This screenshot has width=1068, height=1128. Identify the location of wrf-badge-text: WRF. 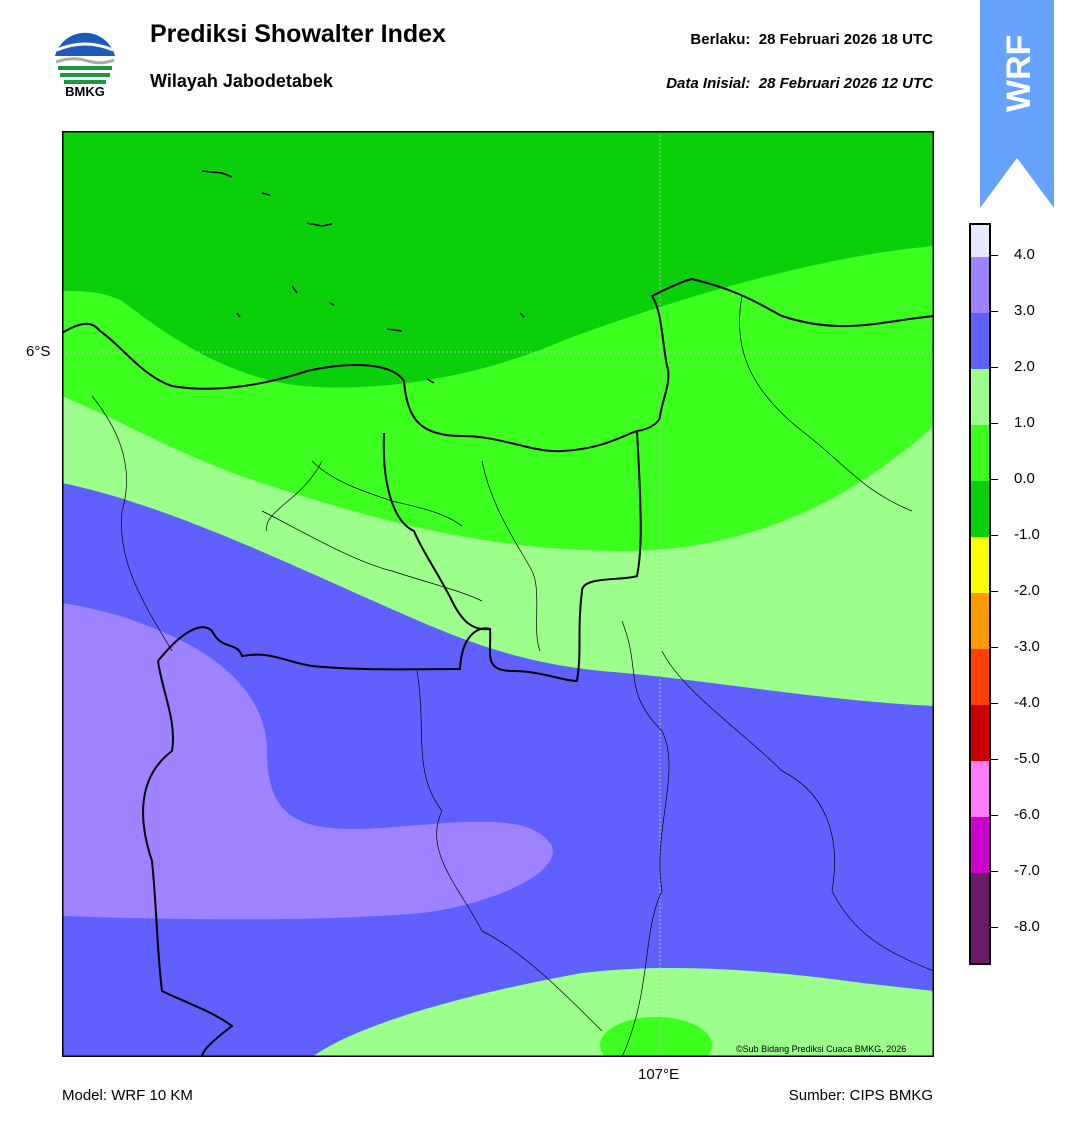
(1019, 73).